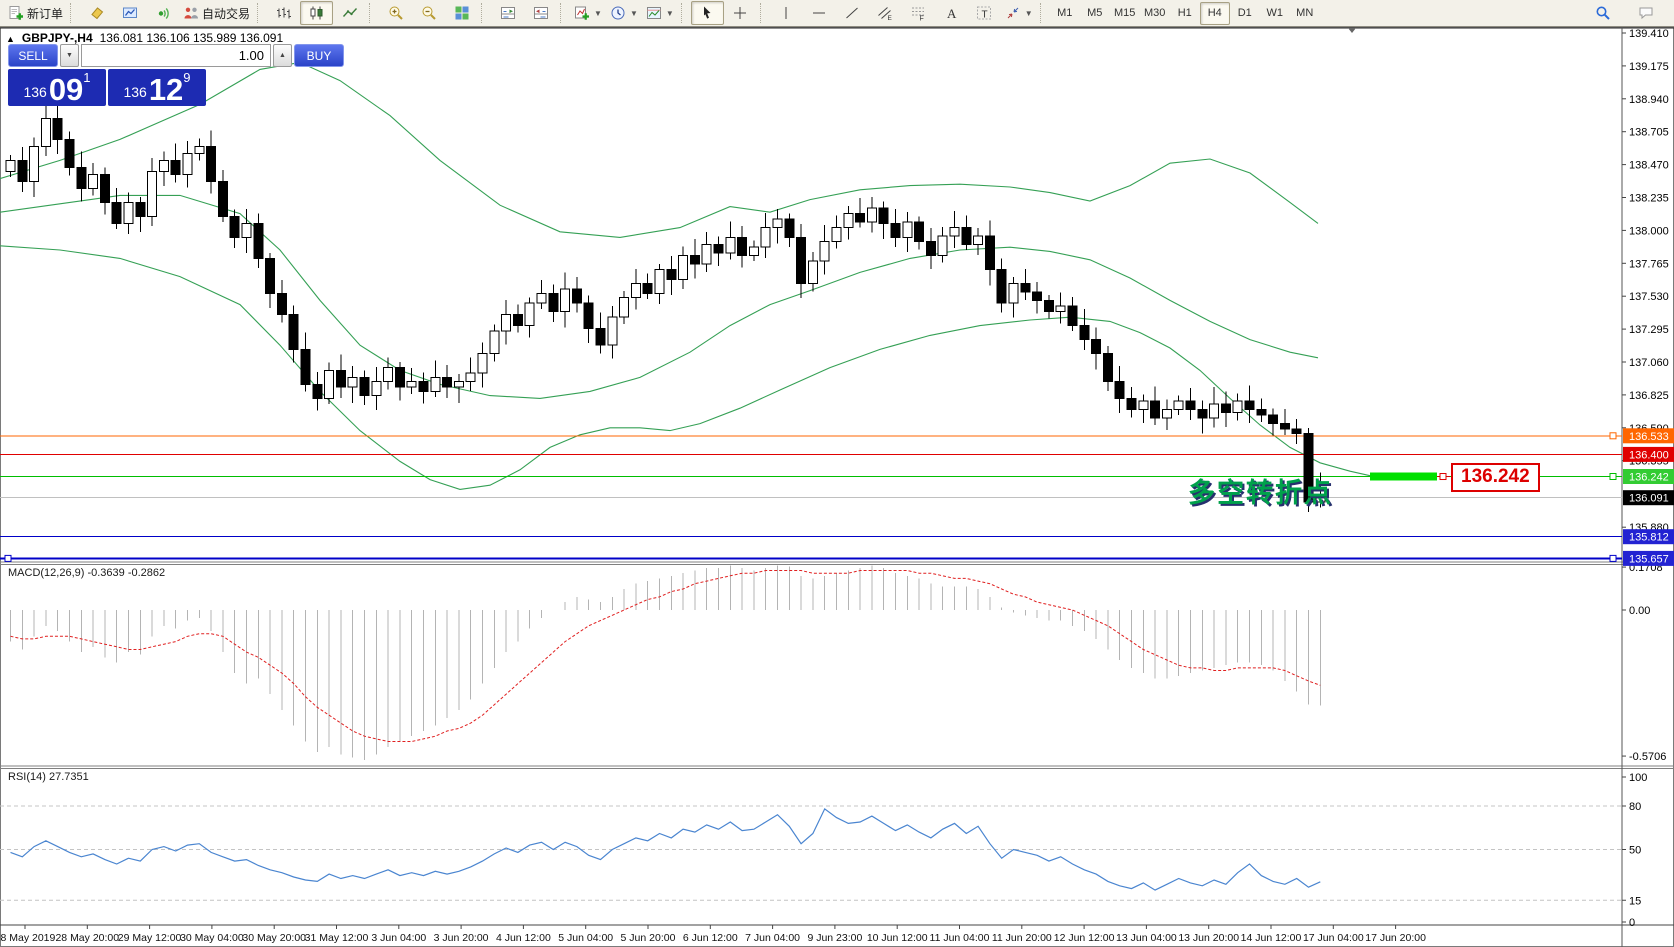 The image size is (1674, 947). Describe the element at coordinates (710, 938) in the screenshot. I see `svg-text: 6 Jun 12:00` at that location.